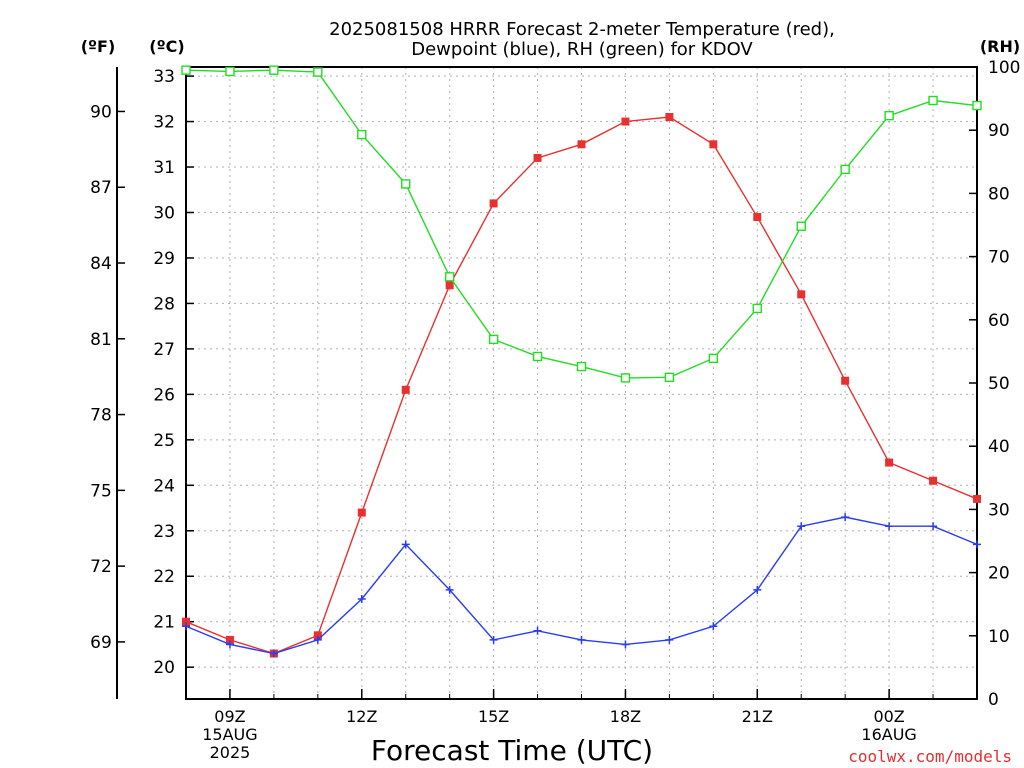  I want to click on x-tick-label: 21Z, so click(757, 716).